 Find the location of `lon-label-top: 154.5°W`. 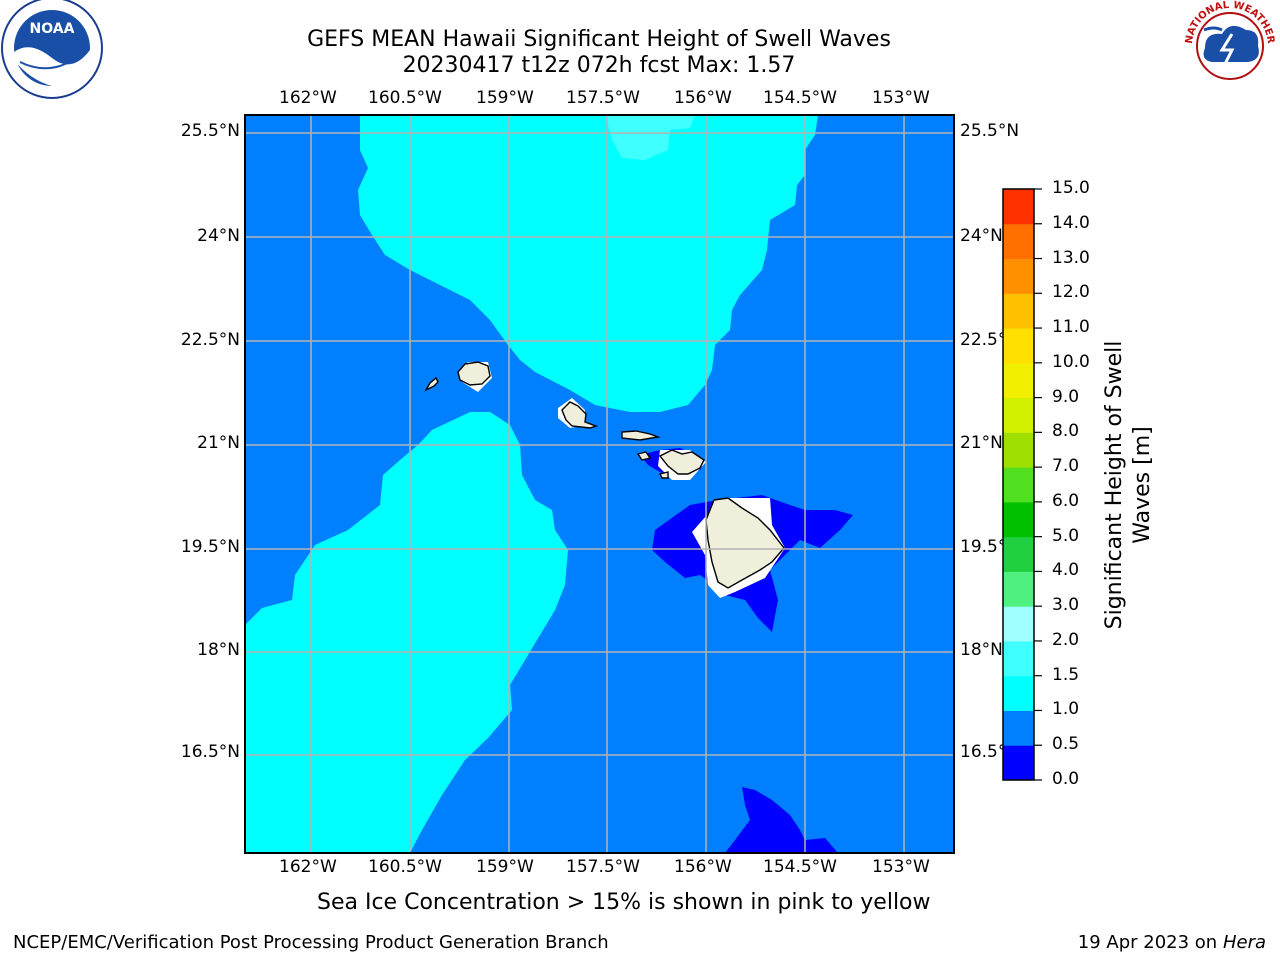

lon-label-top: 154.5°W is located at coordinates (800, 98).